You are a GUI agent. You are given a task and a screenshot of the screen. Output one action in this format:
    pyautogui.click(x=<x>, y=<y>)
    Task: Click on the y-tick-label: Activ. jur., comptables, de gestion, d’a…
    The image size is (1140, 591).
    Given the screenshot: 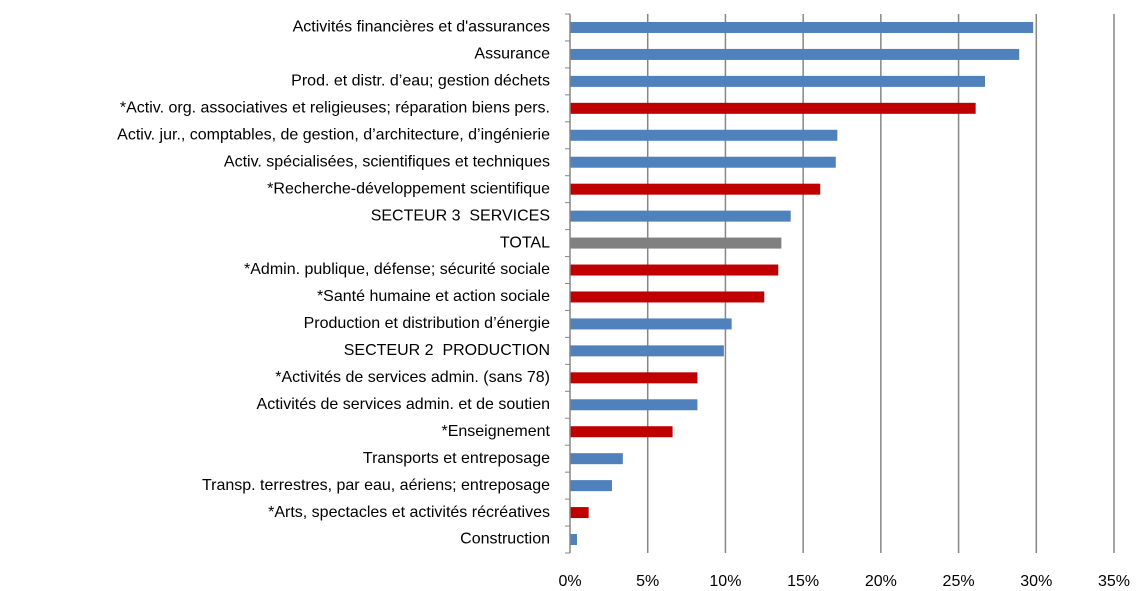 What is the action you would take?
    pyautogui.click(x=333, y=134)
    